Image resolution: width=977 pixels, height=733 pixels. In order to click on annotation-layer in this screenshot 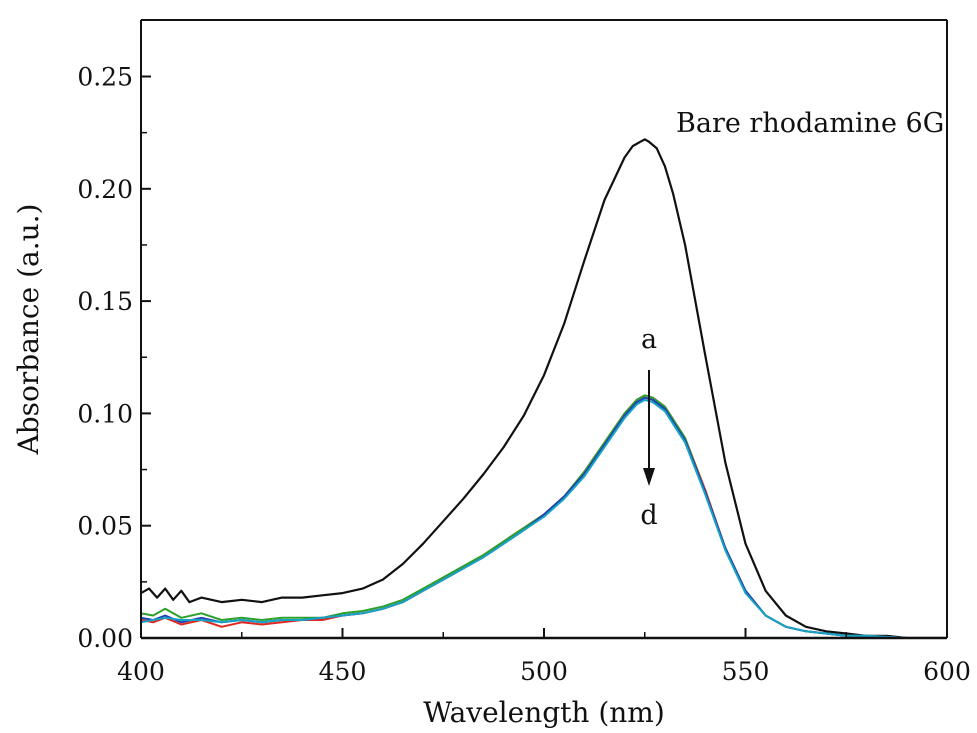, I will do `click(649, 428)`.